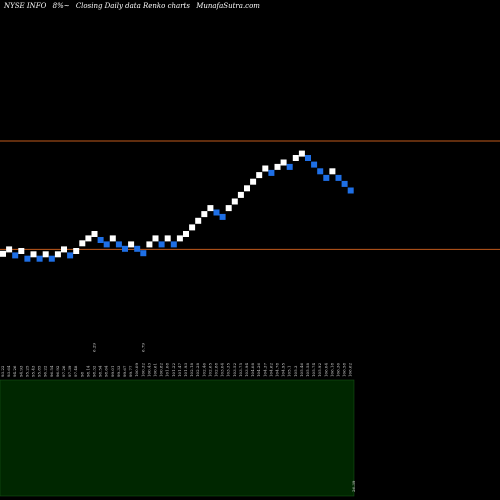  Describe the element at coordinates (161, 370) in the screenshot. I see `x-tick-label: 100.82` at that location.